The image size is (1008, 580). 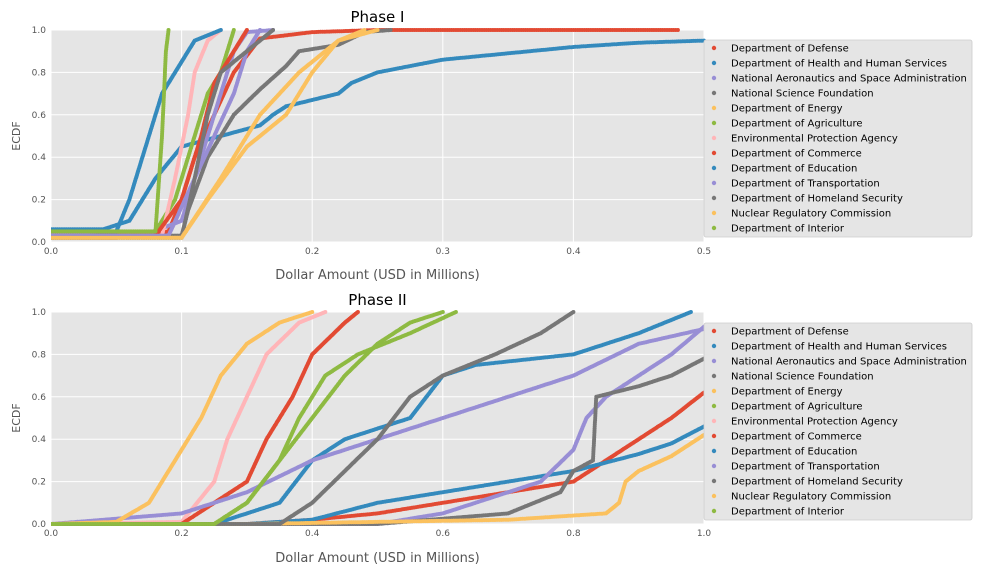 I want to click on x-tick-label: 0.5, so click(x=704, y=252).